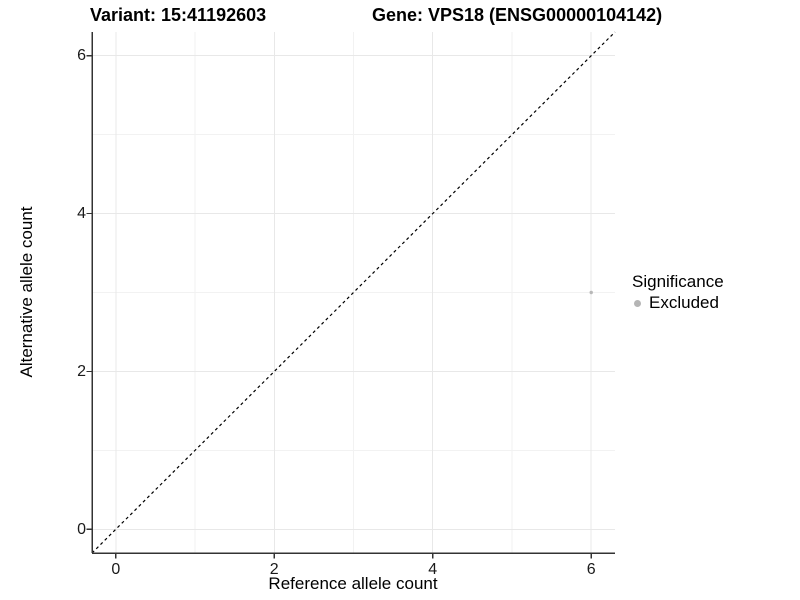  Describe the element at coordinates (81, 529) in the screenshot. I see `y-tick-label: 0` at that location.